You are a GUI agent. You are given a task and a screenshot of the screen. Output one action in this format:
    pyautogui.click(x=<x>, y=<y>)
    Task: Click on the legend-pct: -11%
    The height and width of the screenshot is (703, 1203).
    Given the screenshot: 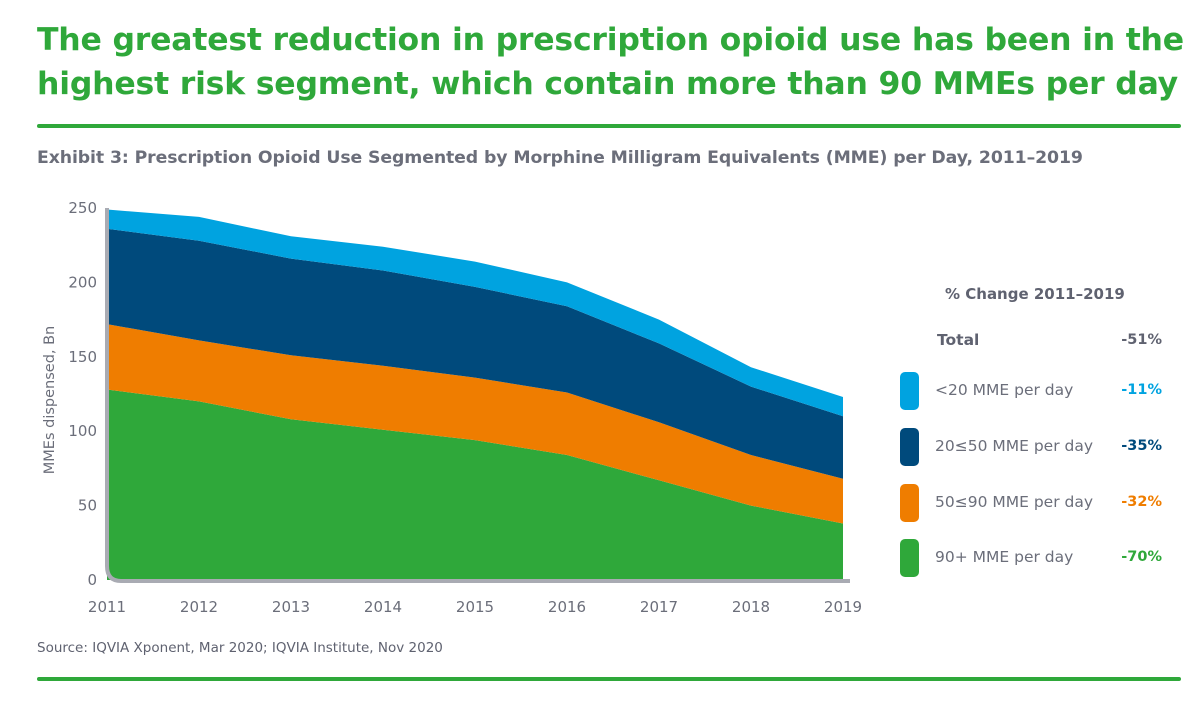 What is the action you would take?
    pyautogui.click(x=1141, y=390)
    